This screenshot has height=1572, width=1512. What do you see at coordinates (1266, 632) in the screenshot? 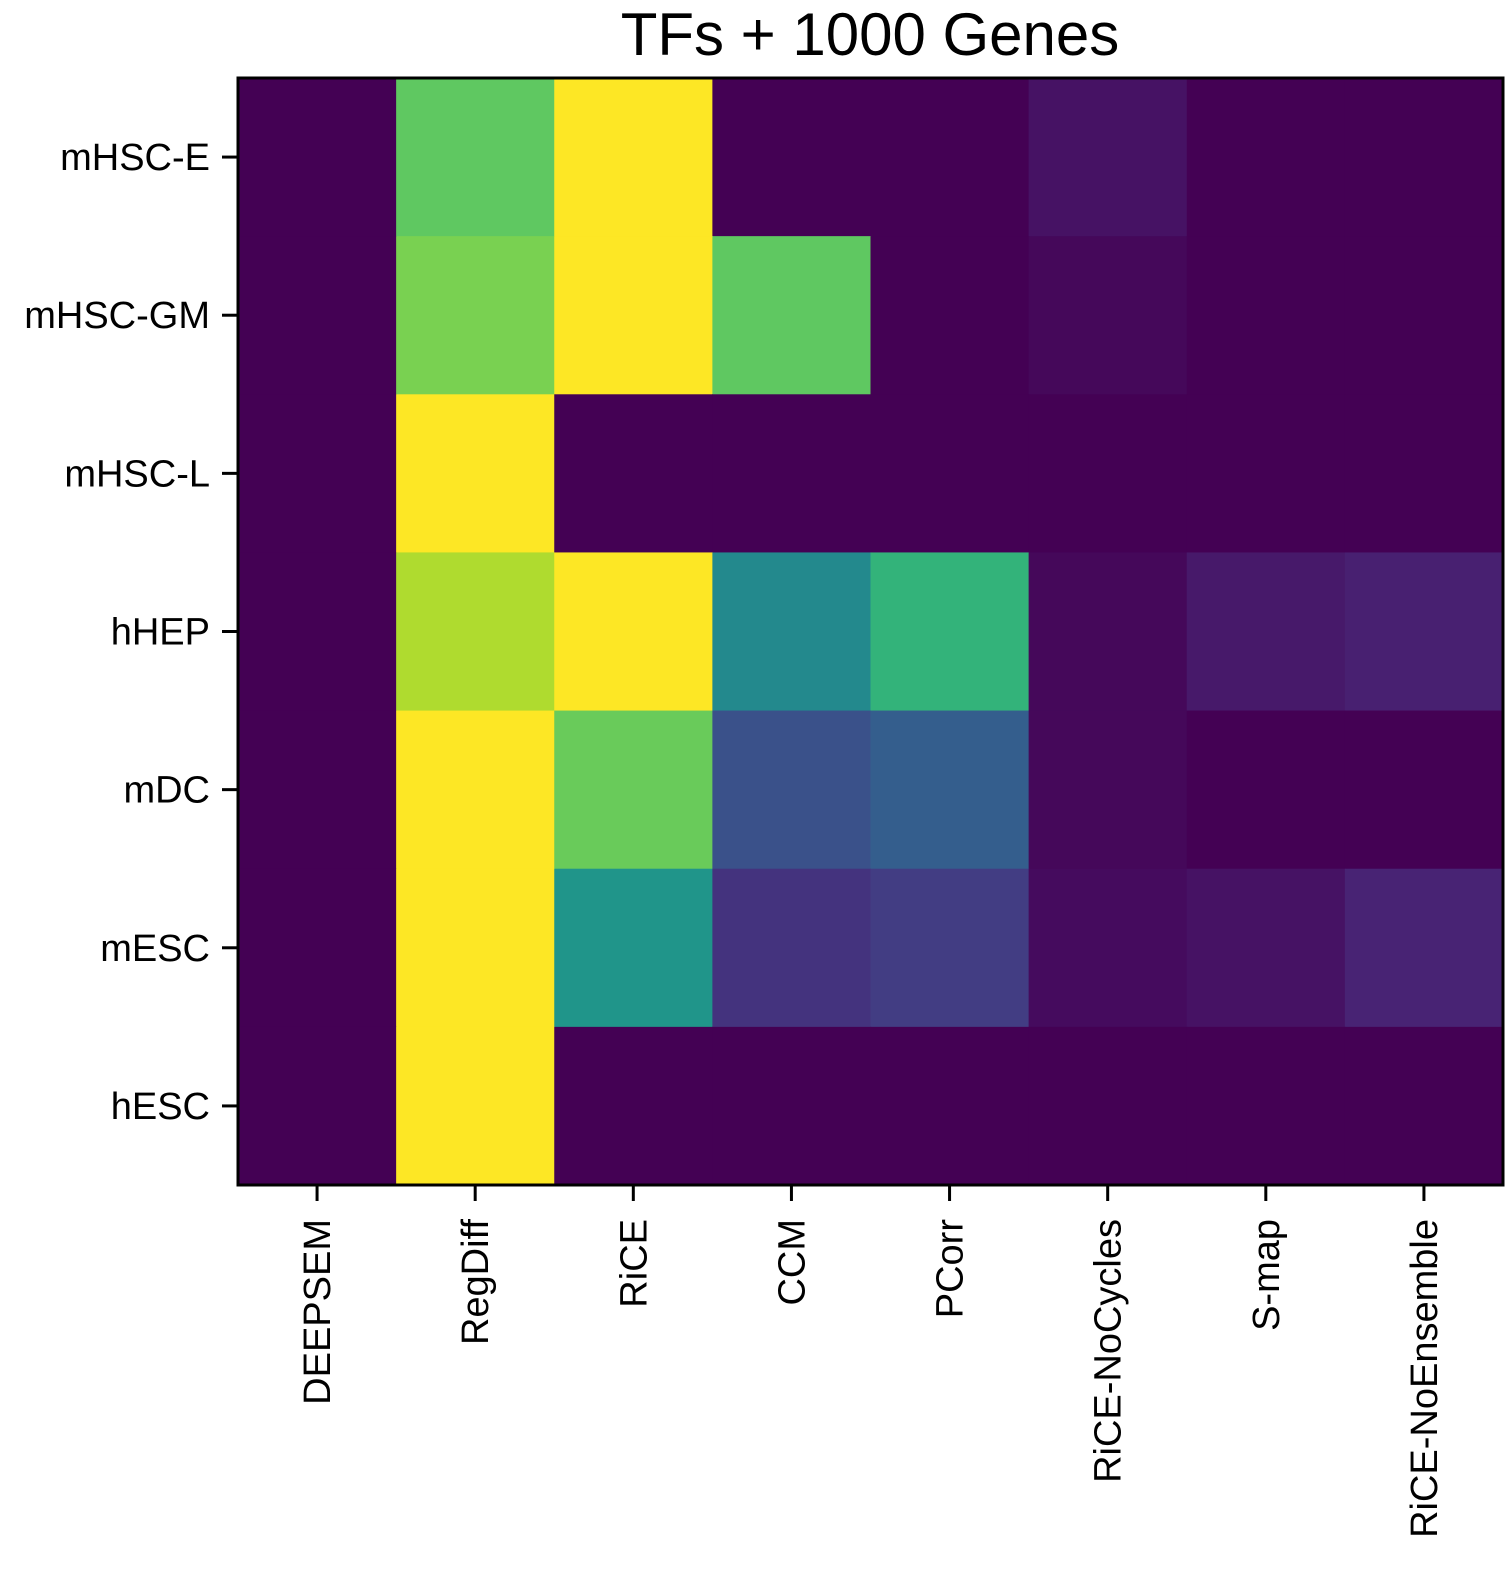
I see `heatmap-cell-hHEP-S-map` at bounding box center [1266, 632].